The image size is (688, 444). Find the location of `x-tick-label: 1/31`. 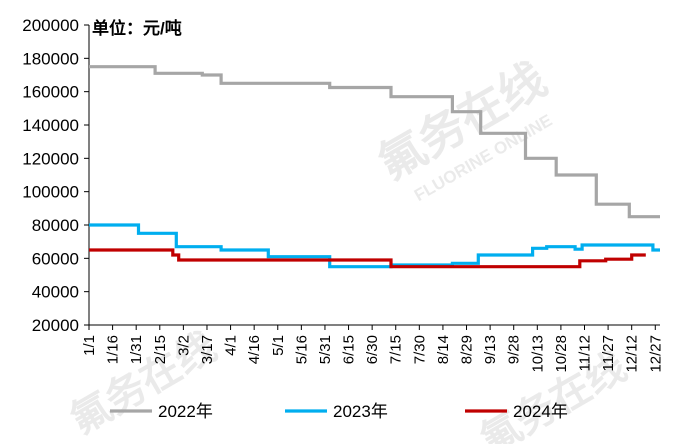

x-tick-label: 1/31 is located at coordinates (136, 349).